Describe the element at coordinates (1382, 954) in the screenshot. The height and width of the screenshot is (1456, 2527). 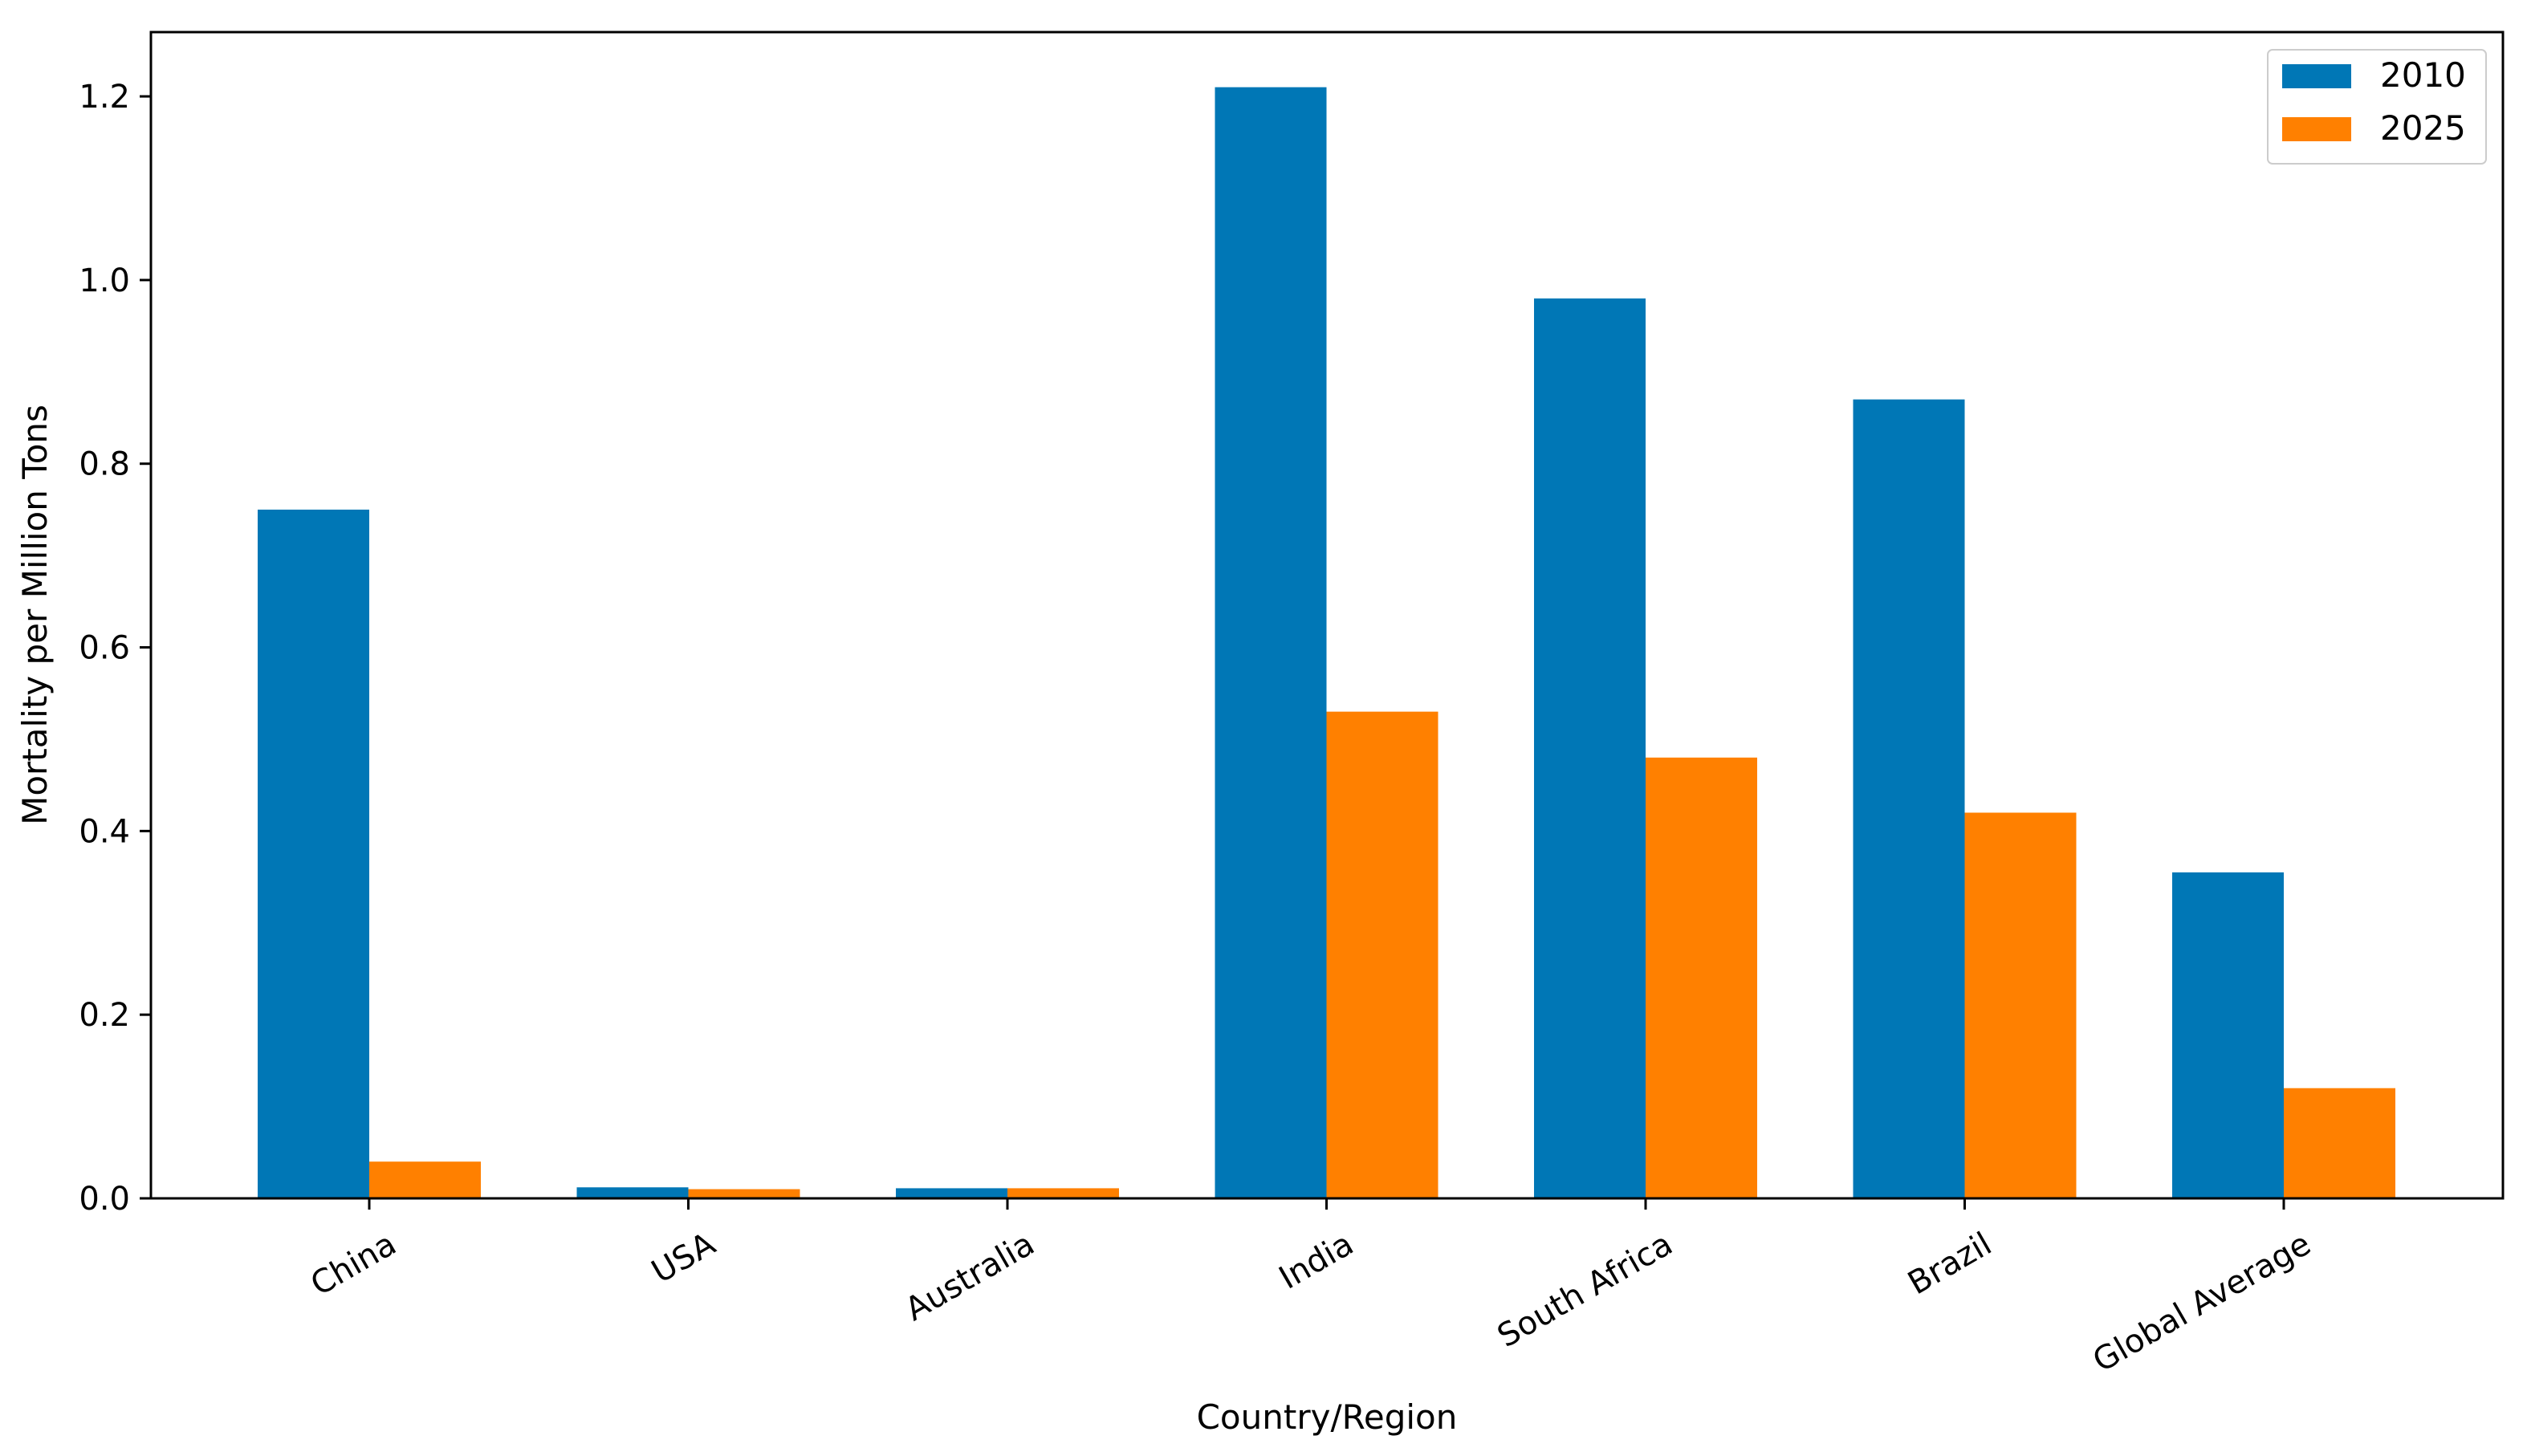
I see `bar-2025-india` at that location.